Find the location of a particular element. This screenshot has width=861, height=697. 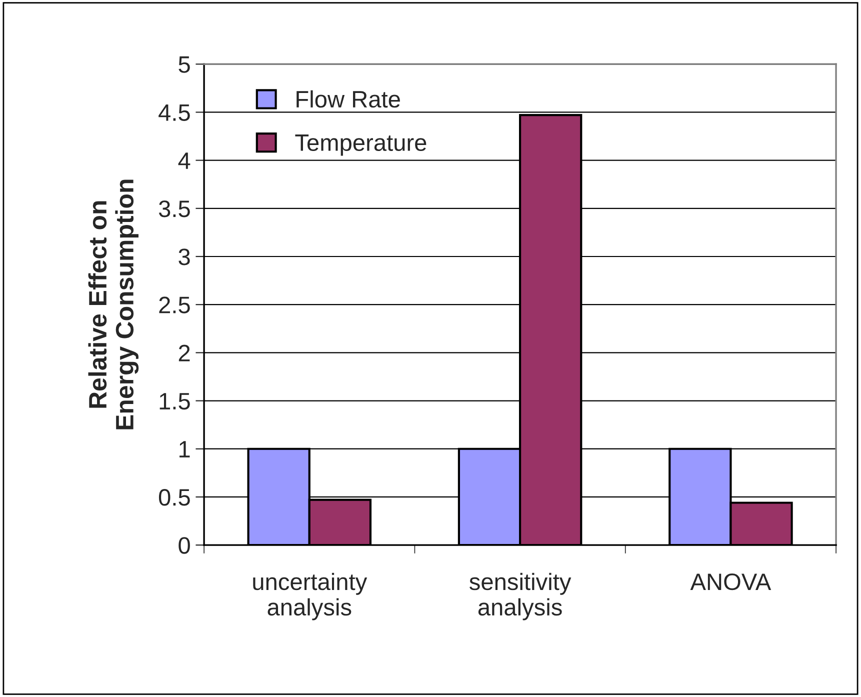

y-tick-label: 1.5 is located at coordinates (175, 401).